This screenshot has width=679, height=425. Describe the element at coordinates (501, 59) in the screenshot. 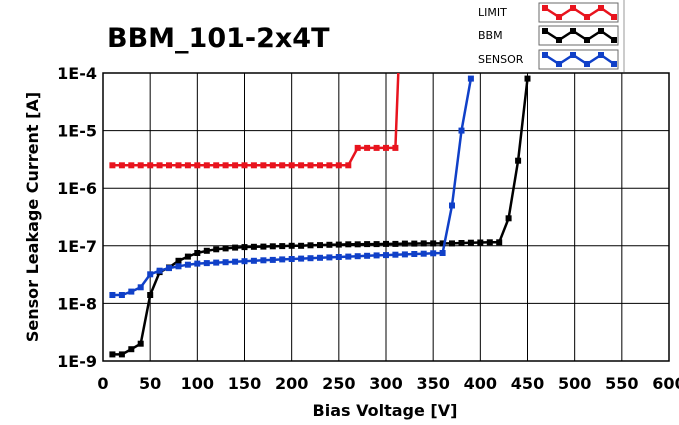

I see `legend-label: SENSOR` at that location.